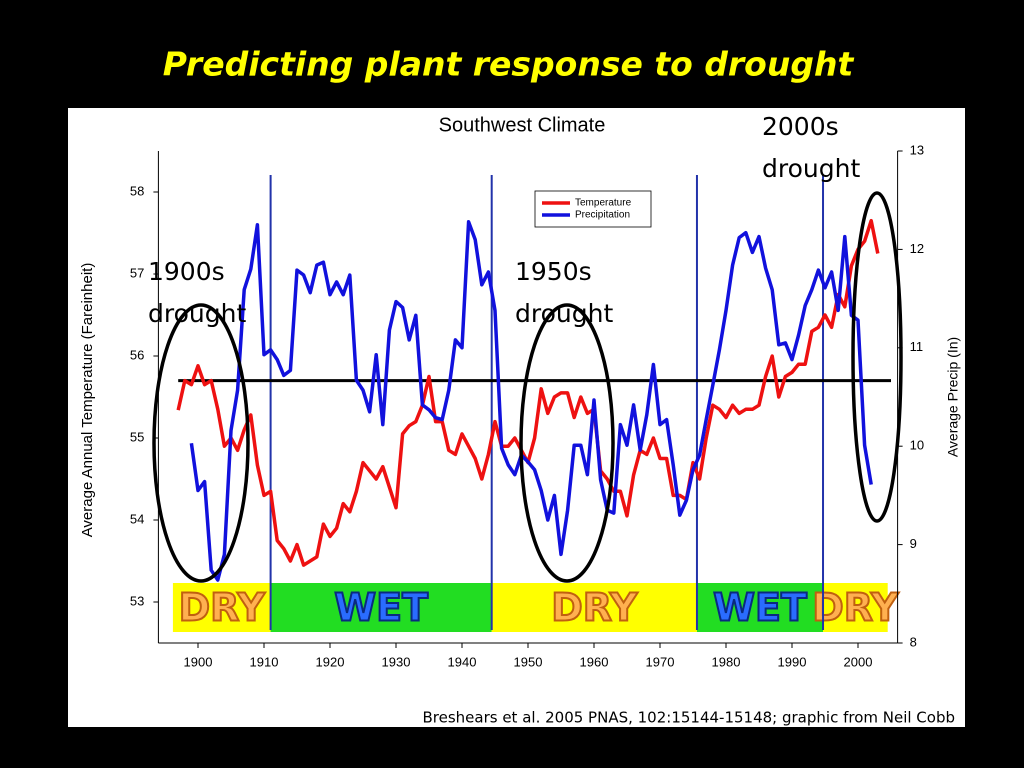 The width and height of the screenshot is (1024, 768). Describe the element at coordinates (913, 543) in the screenshot. I see `y2-tick-label: 9` at that location.